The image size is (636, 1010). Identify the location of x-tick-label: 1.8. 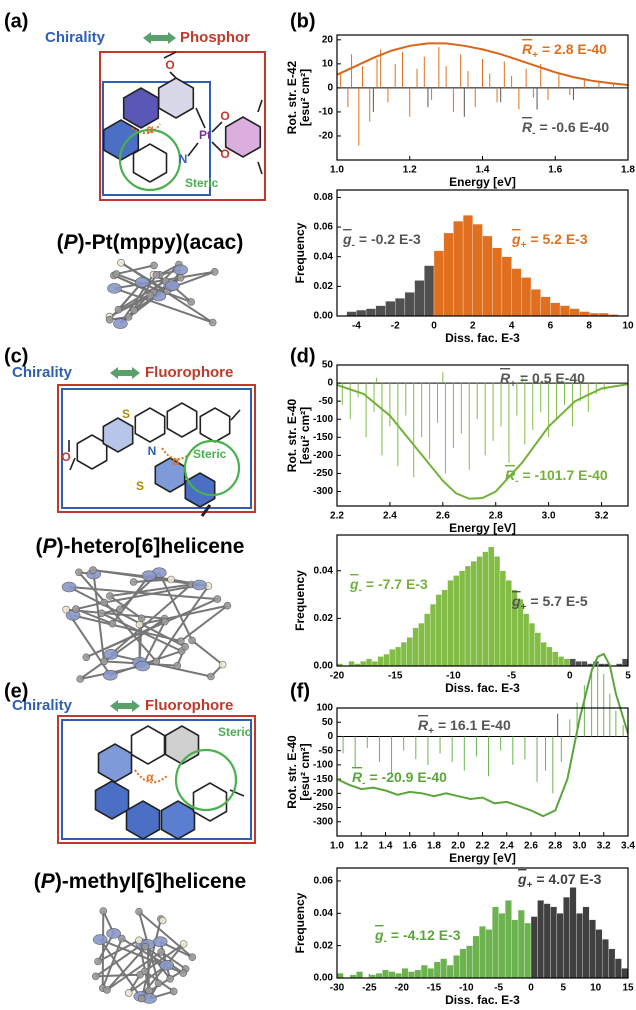
(628, 170).